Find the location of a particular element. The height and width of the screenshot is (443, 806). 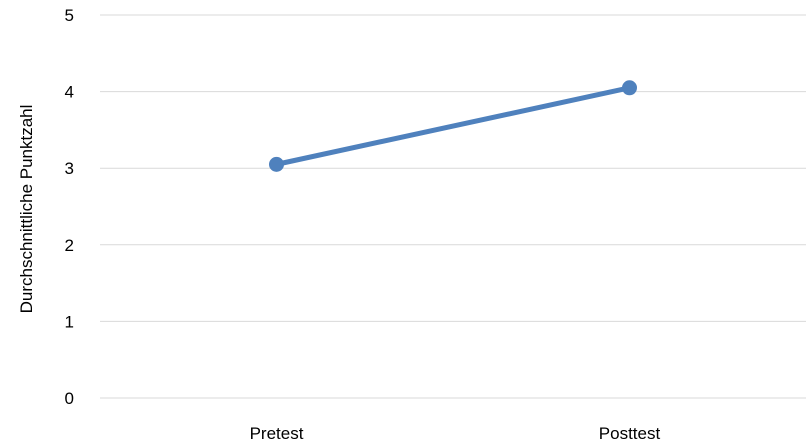

x-tick-label: Pretest is located at coordinates (277, 433).